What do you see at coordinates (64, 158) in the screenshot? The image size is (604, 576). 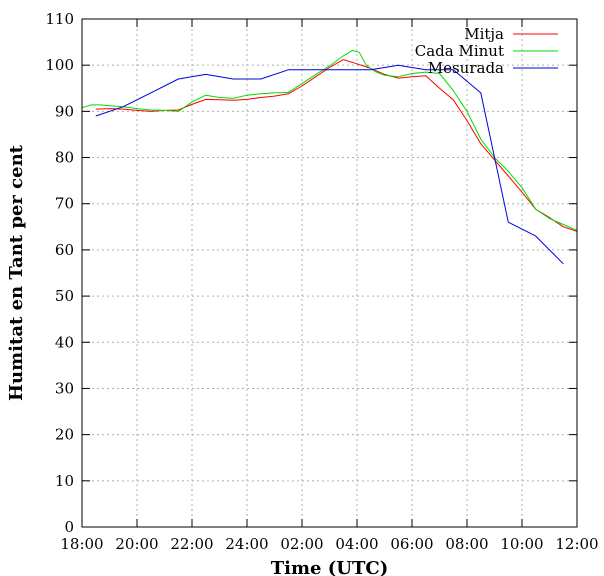 I see `y-tick-label: 80` at bounding box center [64, 158].